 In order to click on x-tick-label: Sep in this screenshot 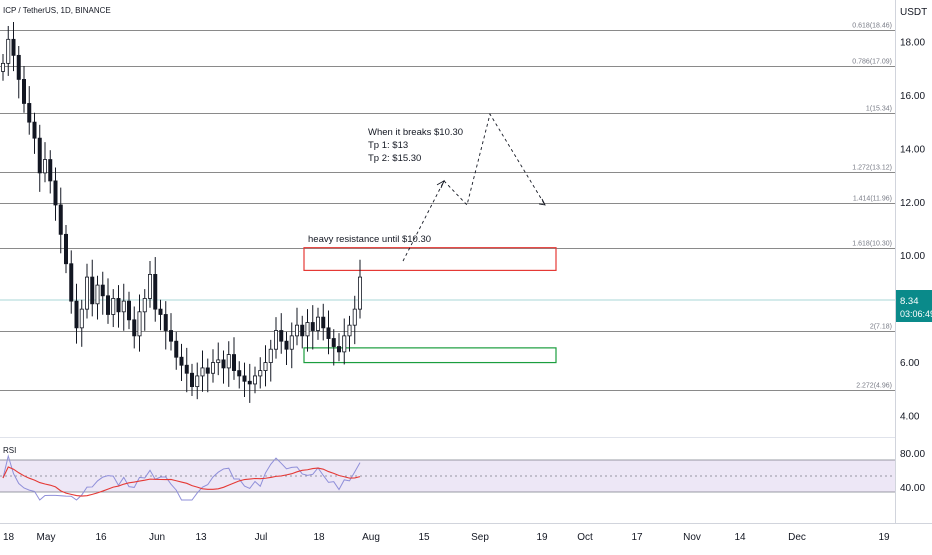, I will do `click(480, 537)`.